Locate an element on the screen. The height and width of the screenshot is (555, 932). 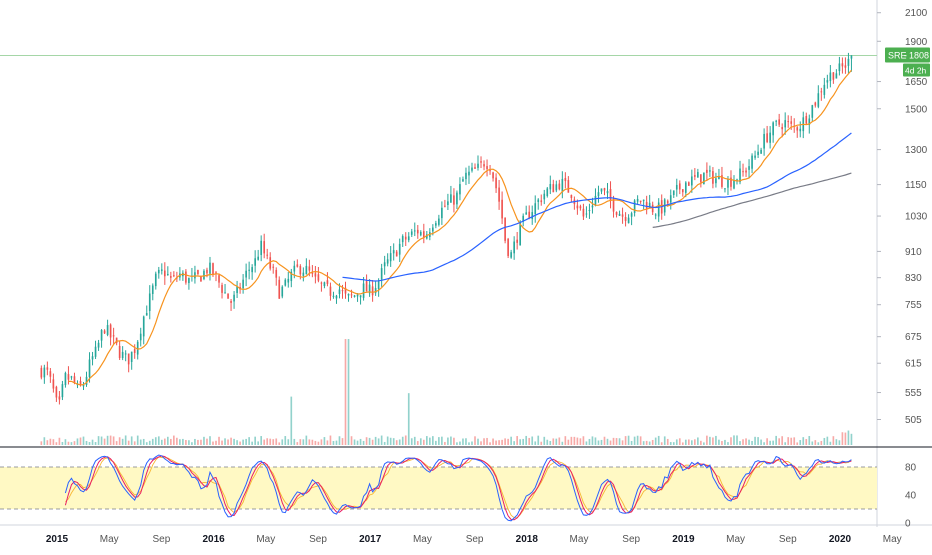
stoch-k-line is located at coordinates (458, 488).